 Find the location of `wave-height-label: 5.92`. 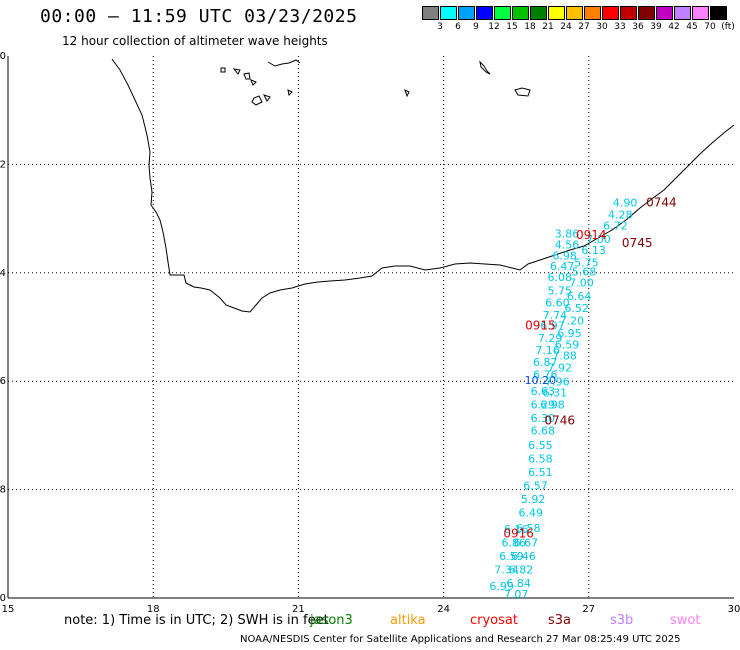

wave-height-label: 5.92 is located at coordinates (533, 499).